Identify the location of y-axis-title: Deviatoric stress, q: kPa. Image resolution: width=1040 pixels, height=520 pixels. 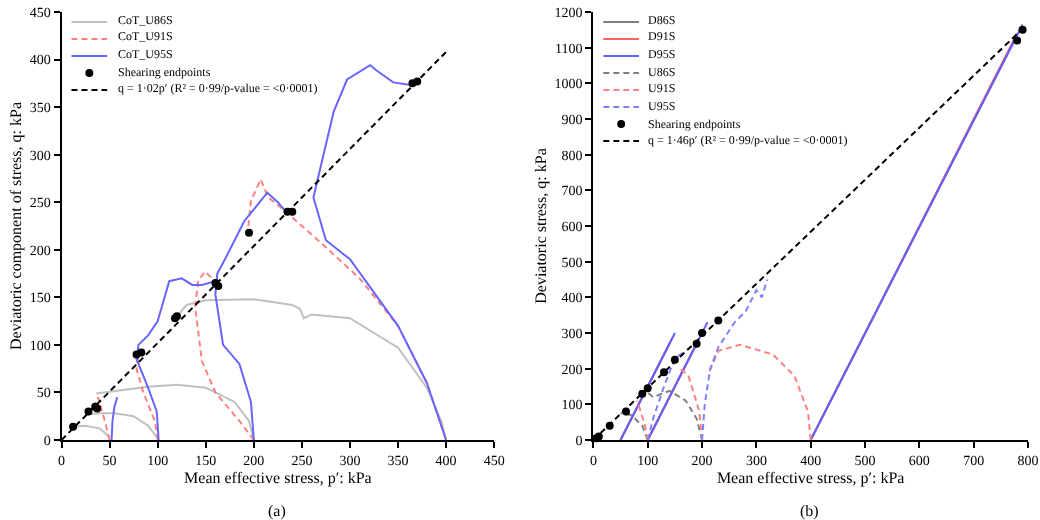
(541, 225).